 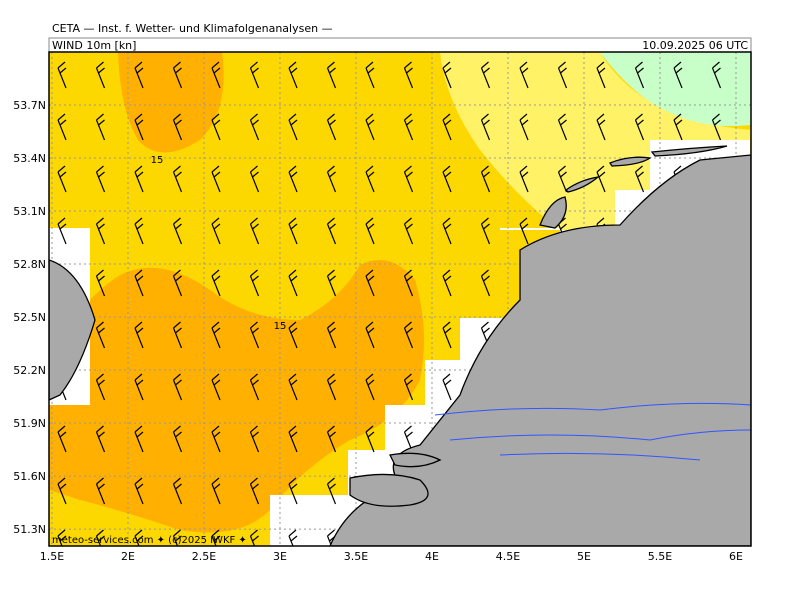 I want to click on lon-tick-label: 4E, so click(x=432, y=556).